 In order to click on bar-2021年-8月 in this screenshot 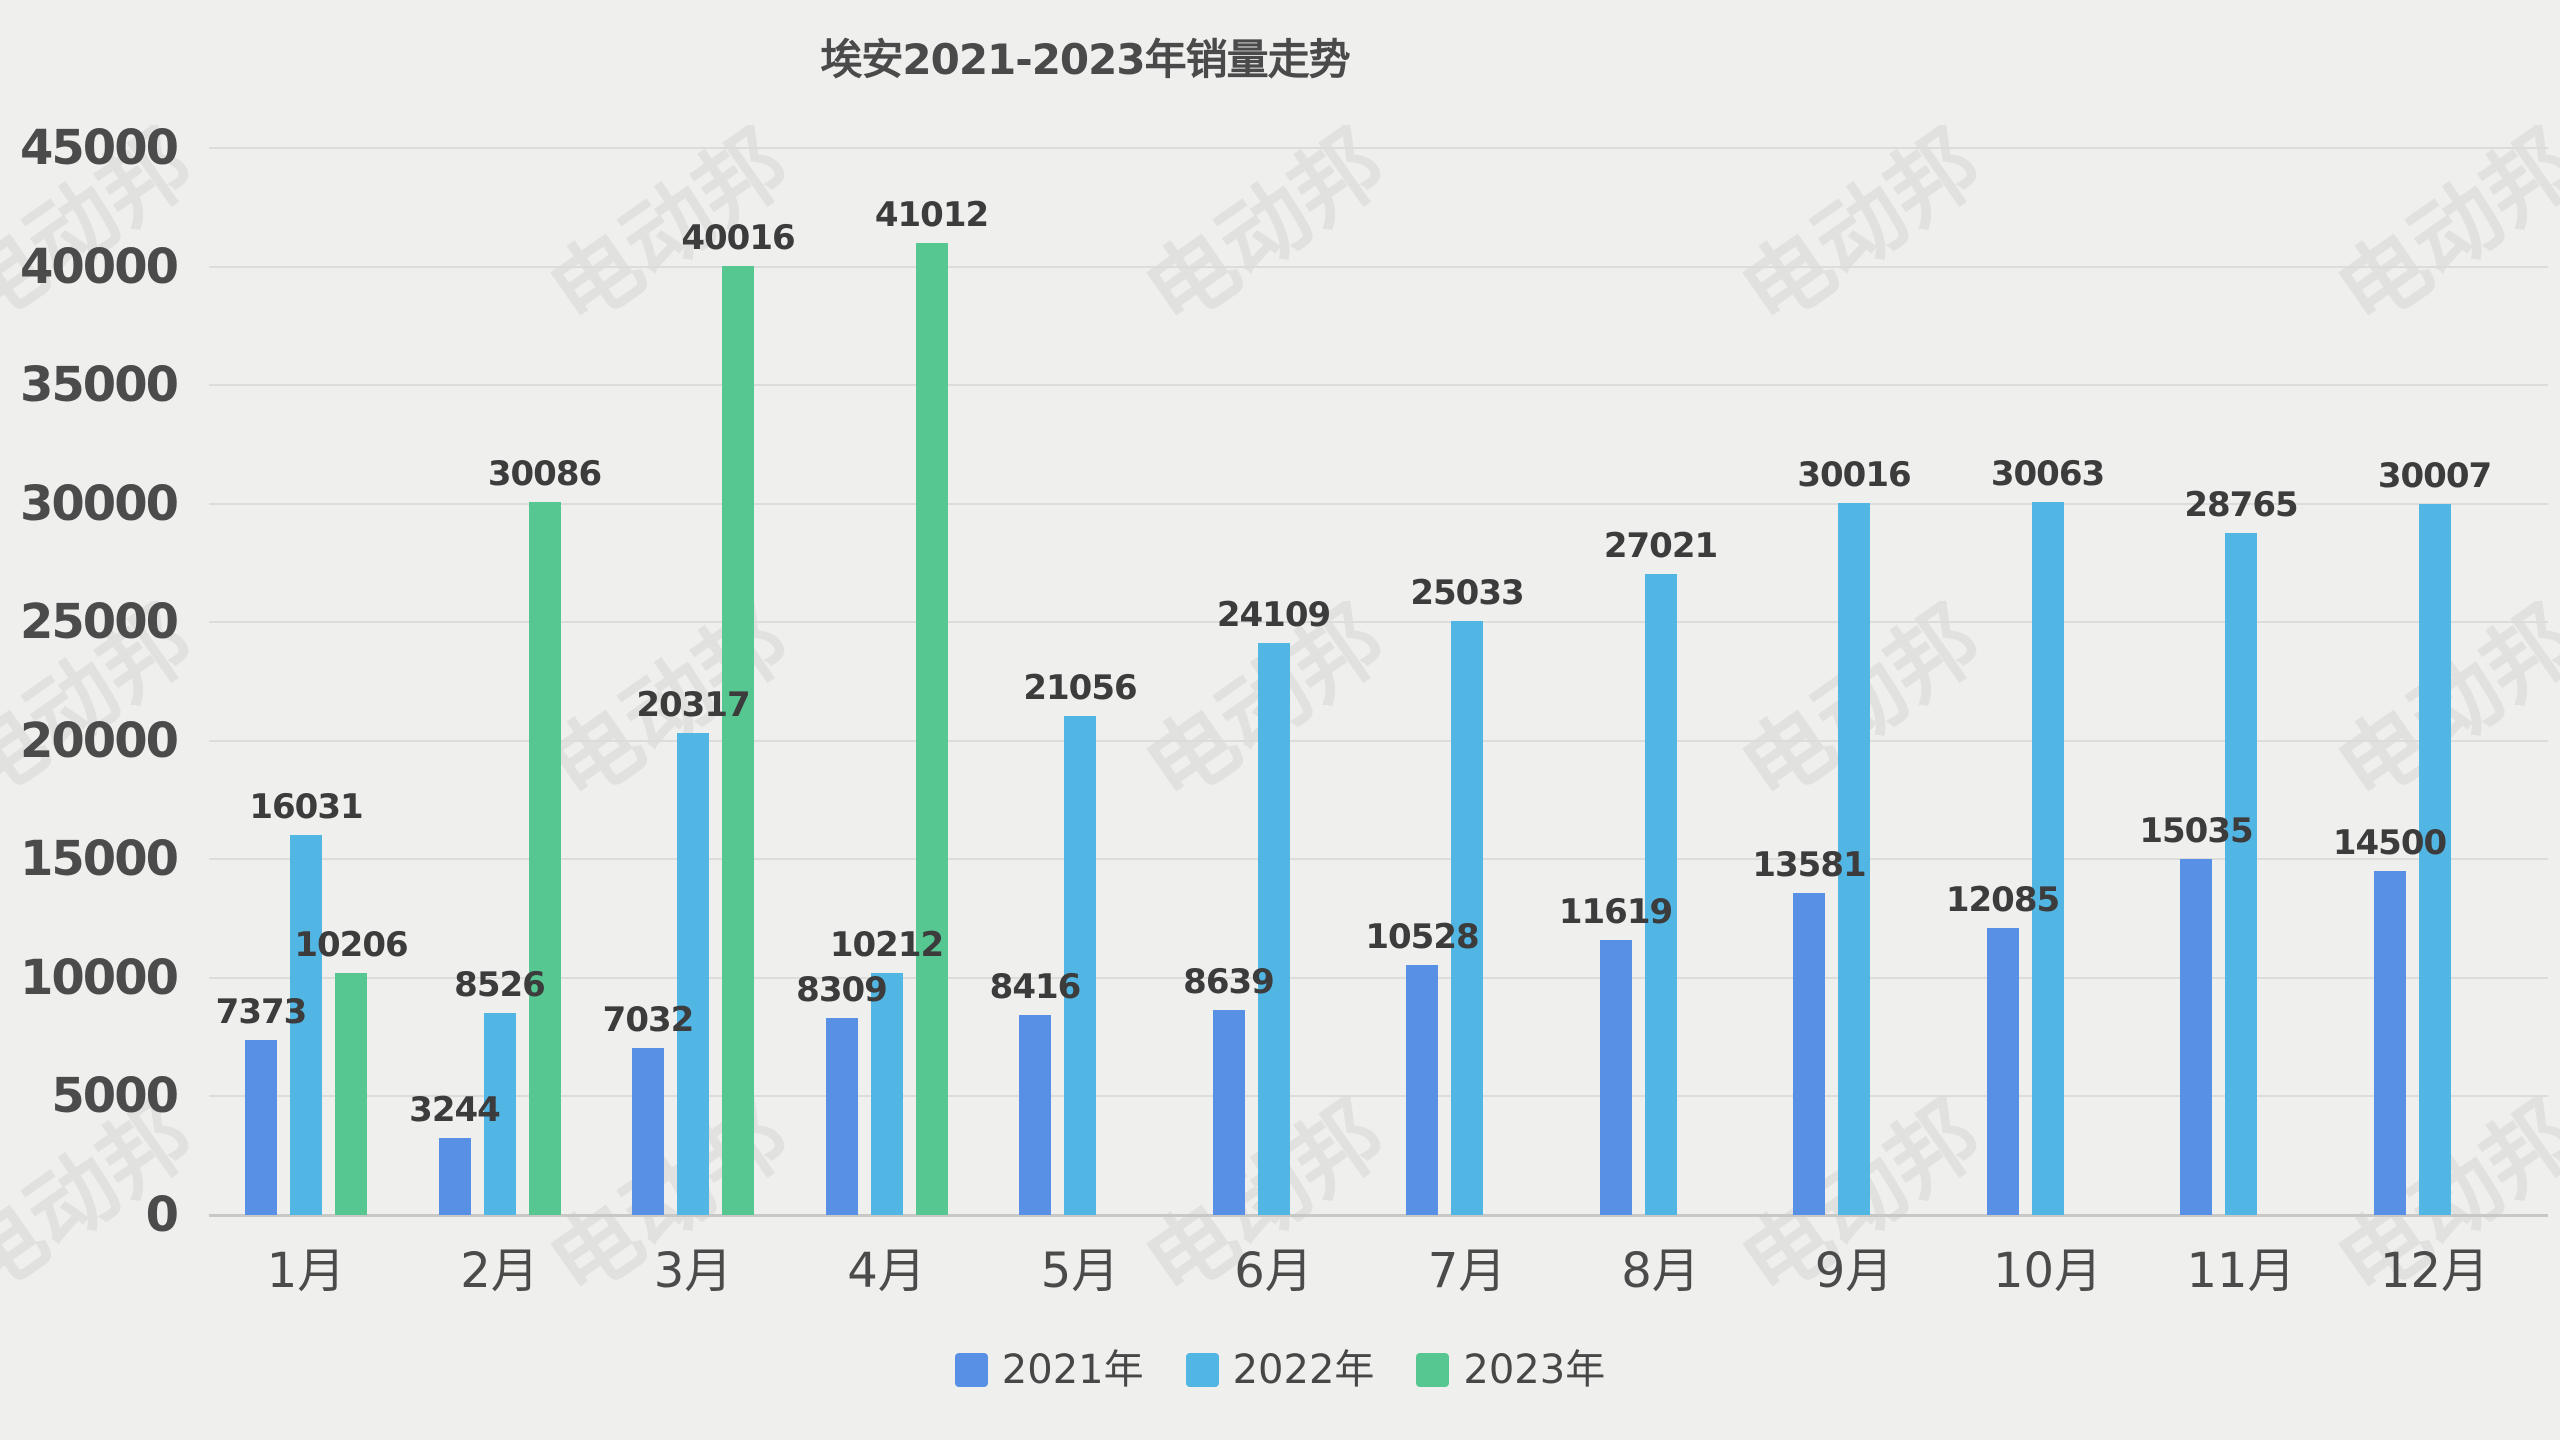, I will do `click(1615, 1077)`.